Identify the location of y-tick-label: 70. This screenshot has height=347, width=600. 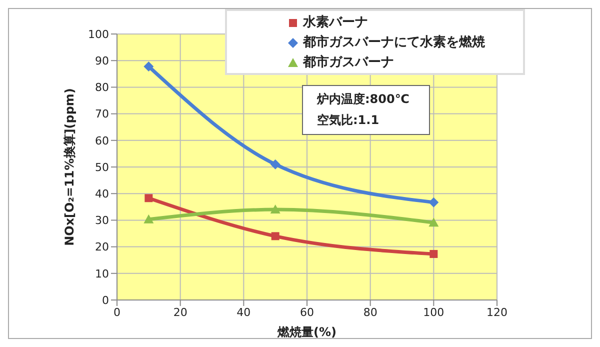
(102, 114).